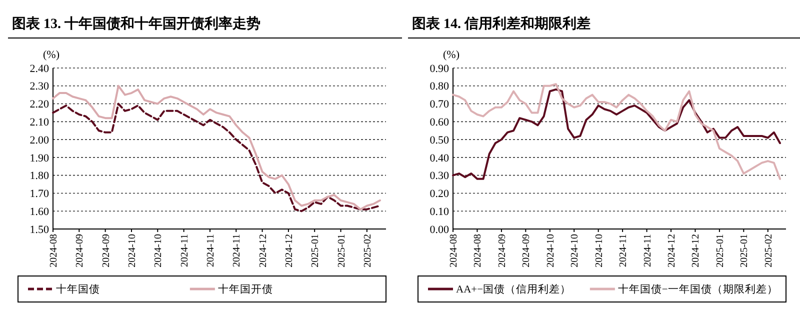 The width and height of the screenshot is (800, 335). Describe the element at coordinates (440, 68) in the screenshot. I see `y-tick-label: 0.90` at that location.